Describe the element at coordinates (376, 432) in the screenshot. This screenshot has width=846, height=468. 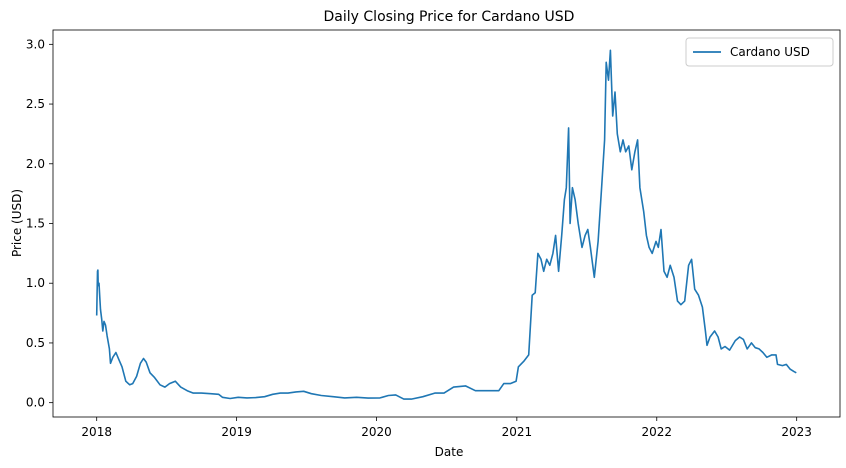
I see `x-tick-label: 2020` at that location.